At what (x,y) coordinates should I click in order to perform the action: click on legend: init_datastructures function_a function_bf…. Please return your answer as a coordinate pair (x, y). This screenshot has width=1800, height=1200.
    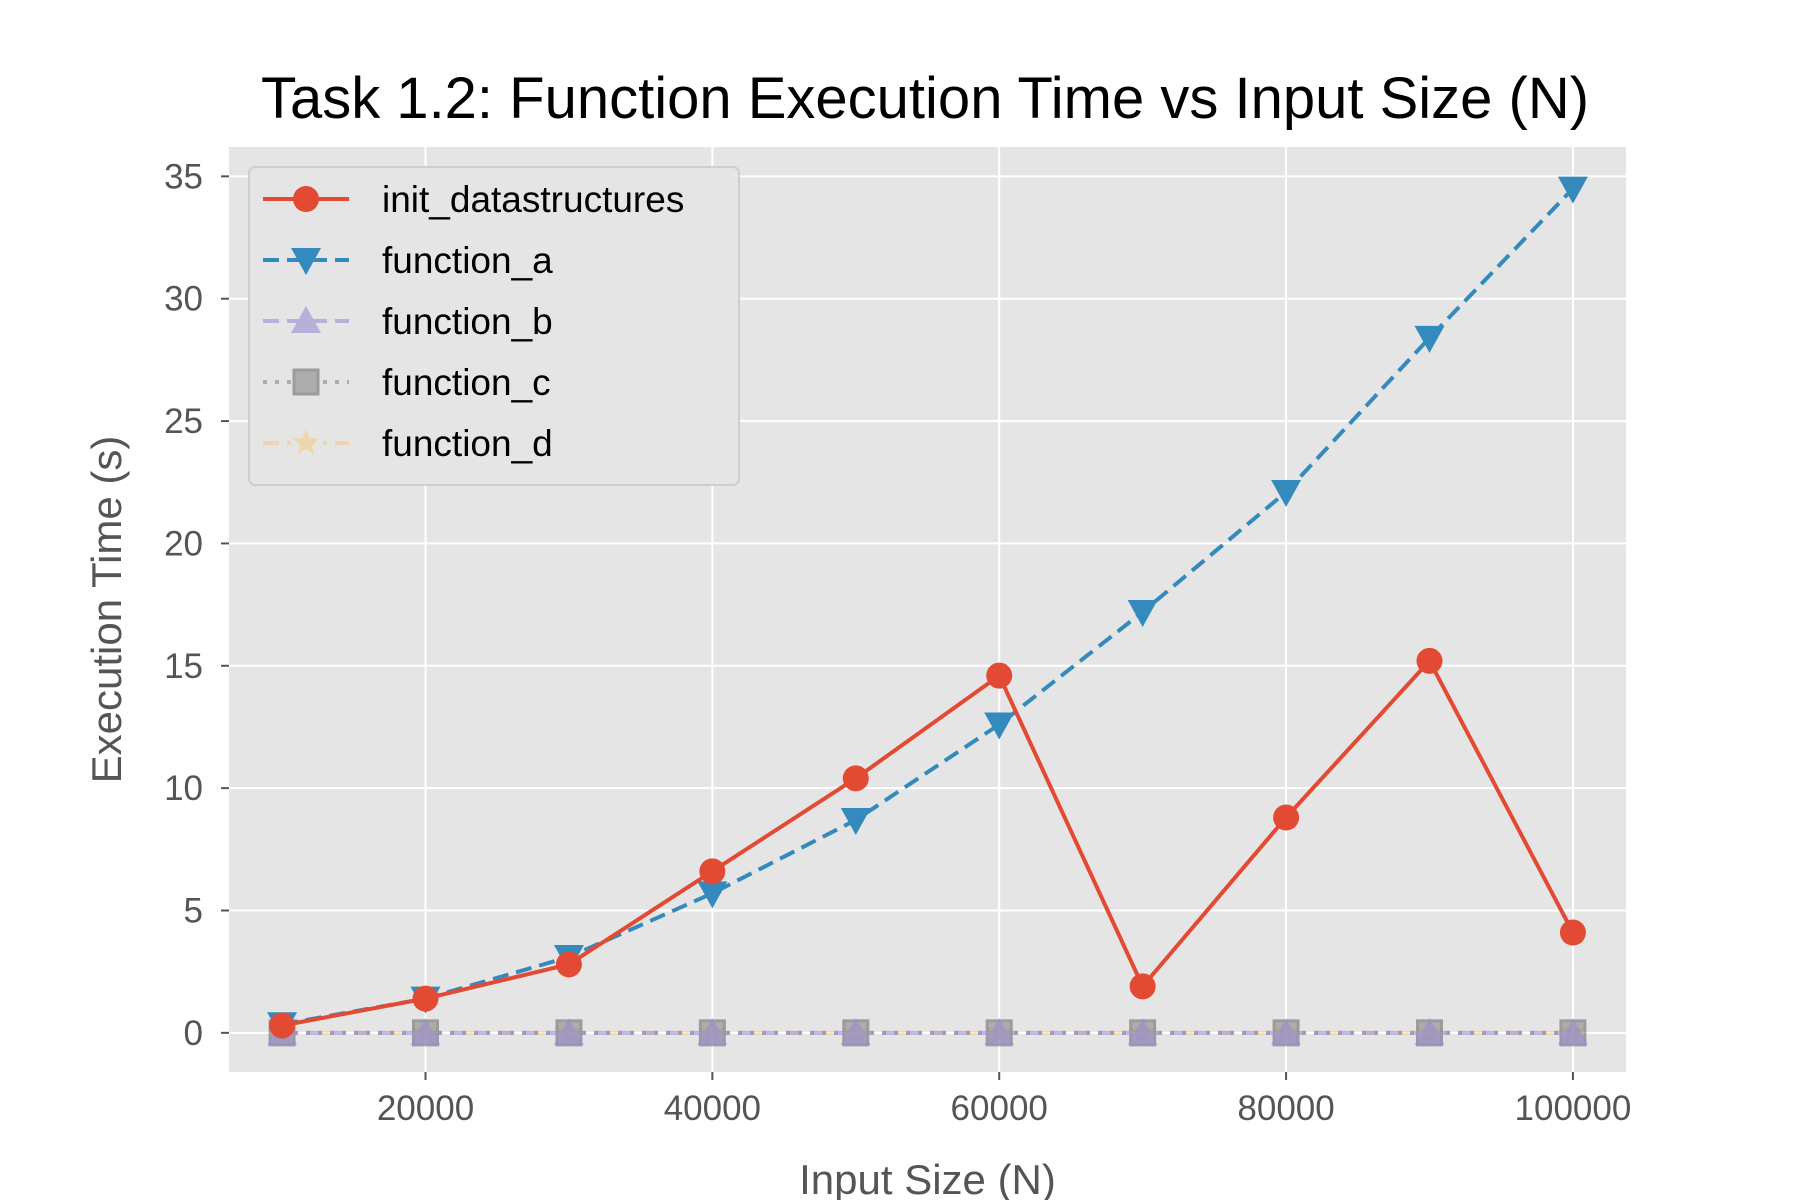
    Looking at the image, I should click on (494, 326).